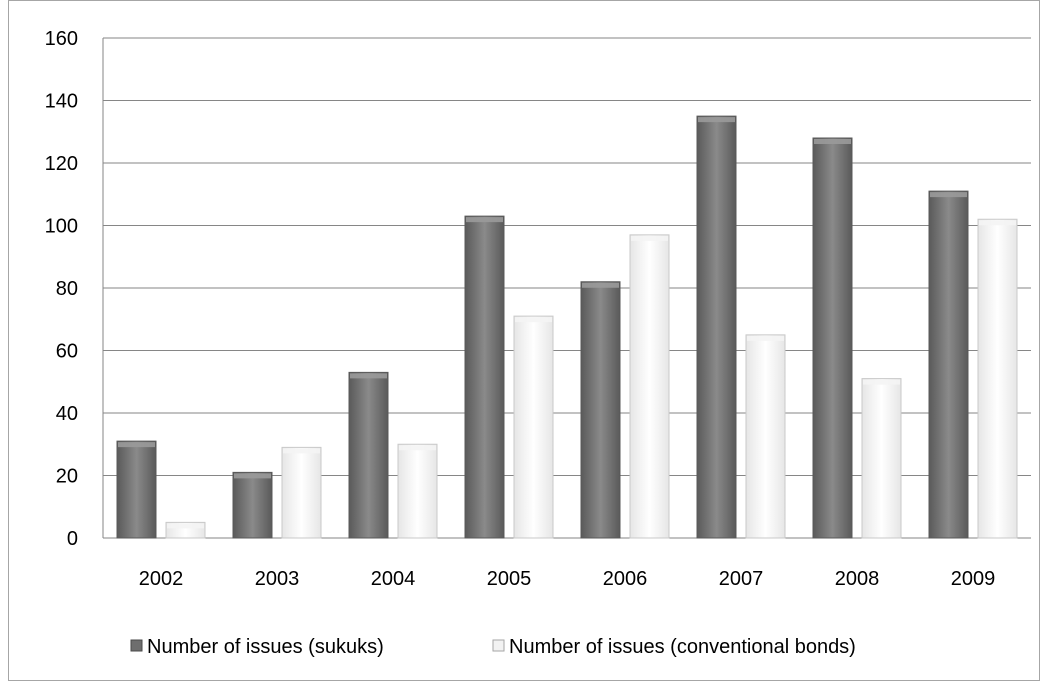  I want to click on y-tick-label: 140, so click(61, 102).